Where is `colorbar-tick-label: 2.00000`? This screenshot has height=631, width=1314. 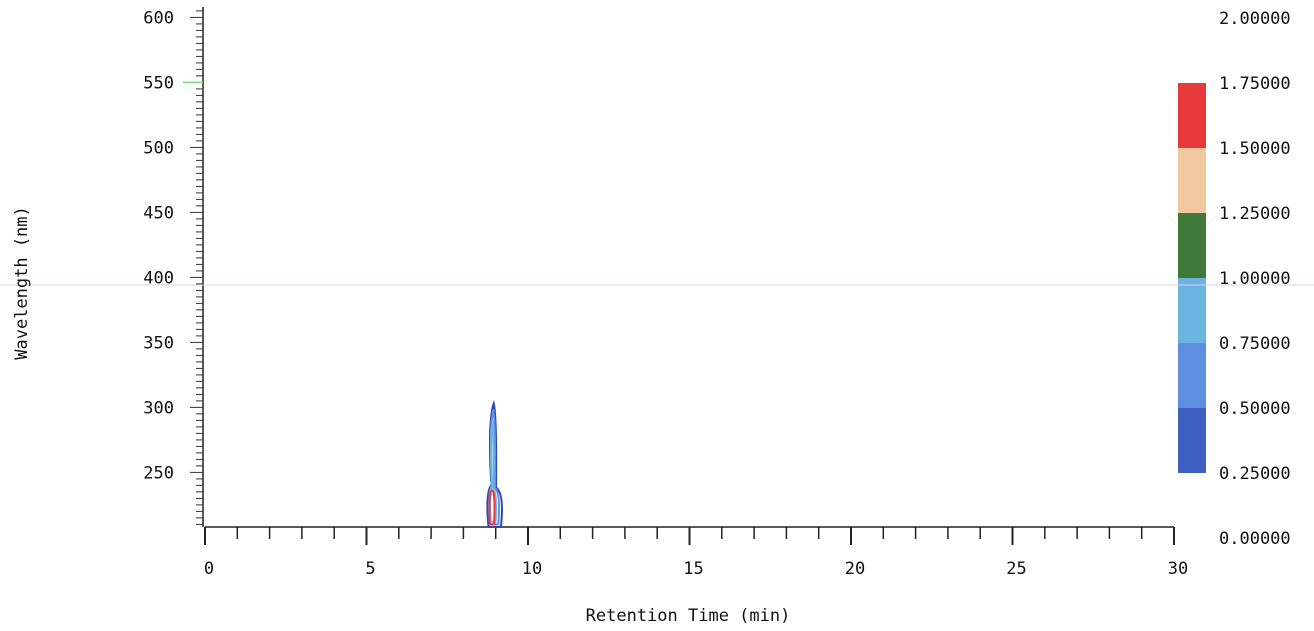
colorbar-tick-label: 2.00000 is located at coordinates (1255, 19).